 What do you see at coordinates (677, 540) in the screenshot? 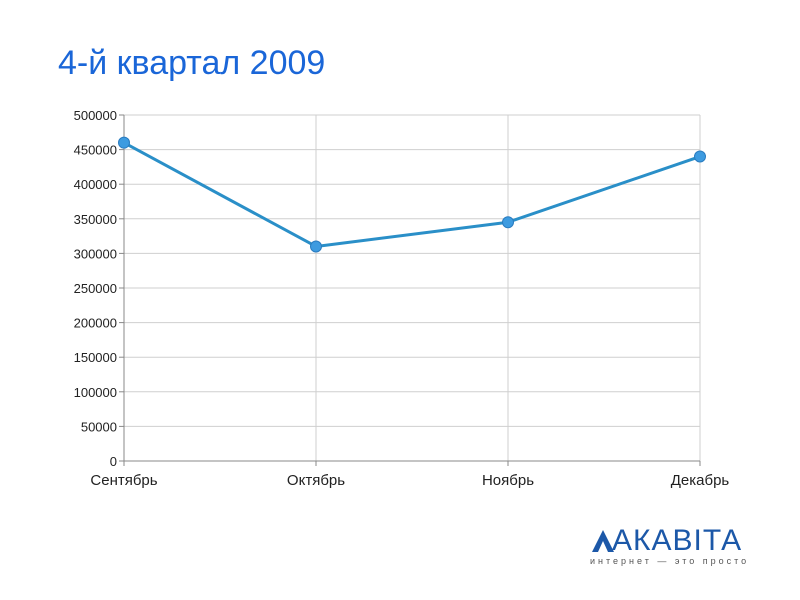
I see `logo-wordmark: АКАВІТА` at bounding box center [677, 540].